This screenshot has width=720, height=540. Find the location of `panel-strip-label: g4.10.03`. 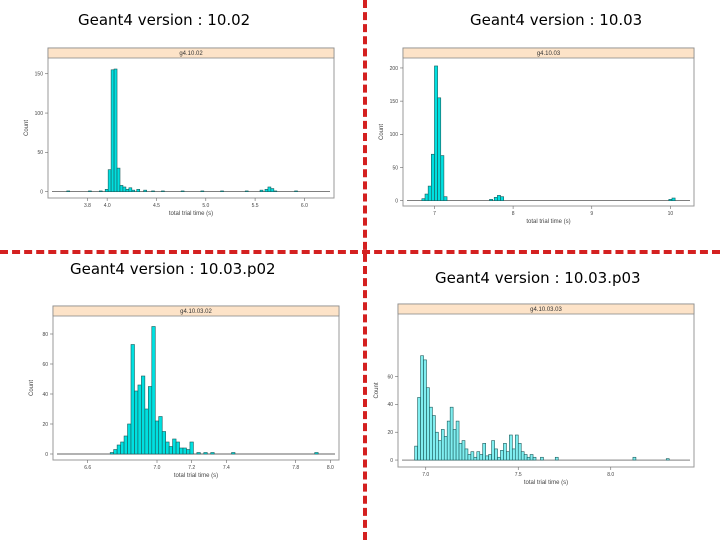

panel-strip-label: g4.10.03 is located at coordinates (549, 54).